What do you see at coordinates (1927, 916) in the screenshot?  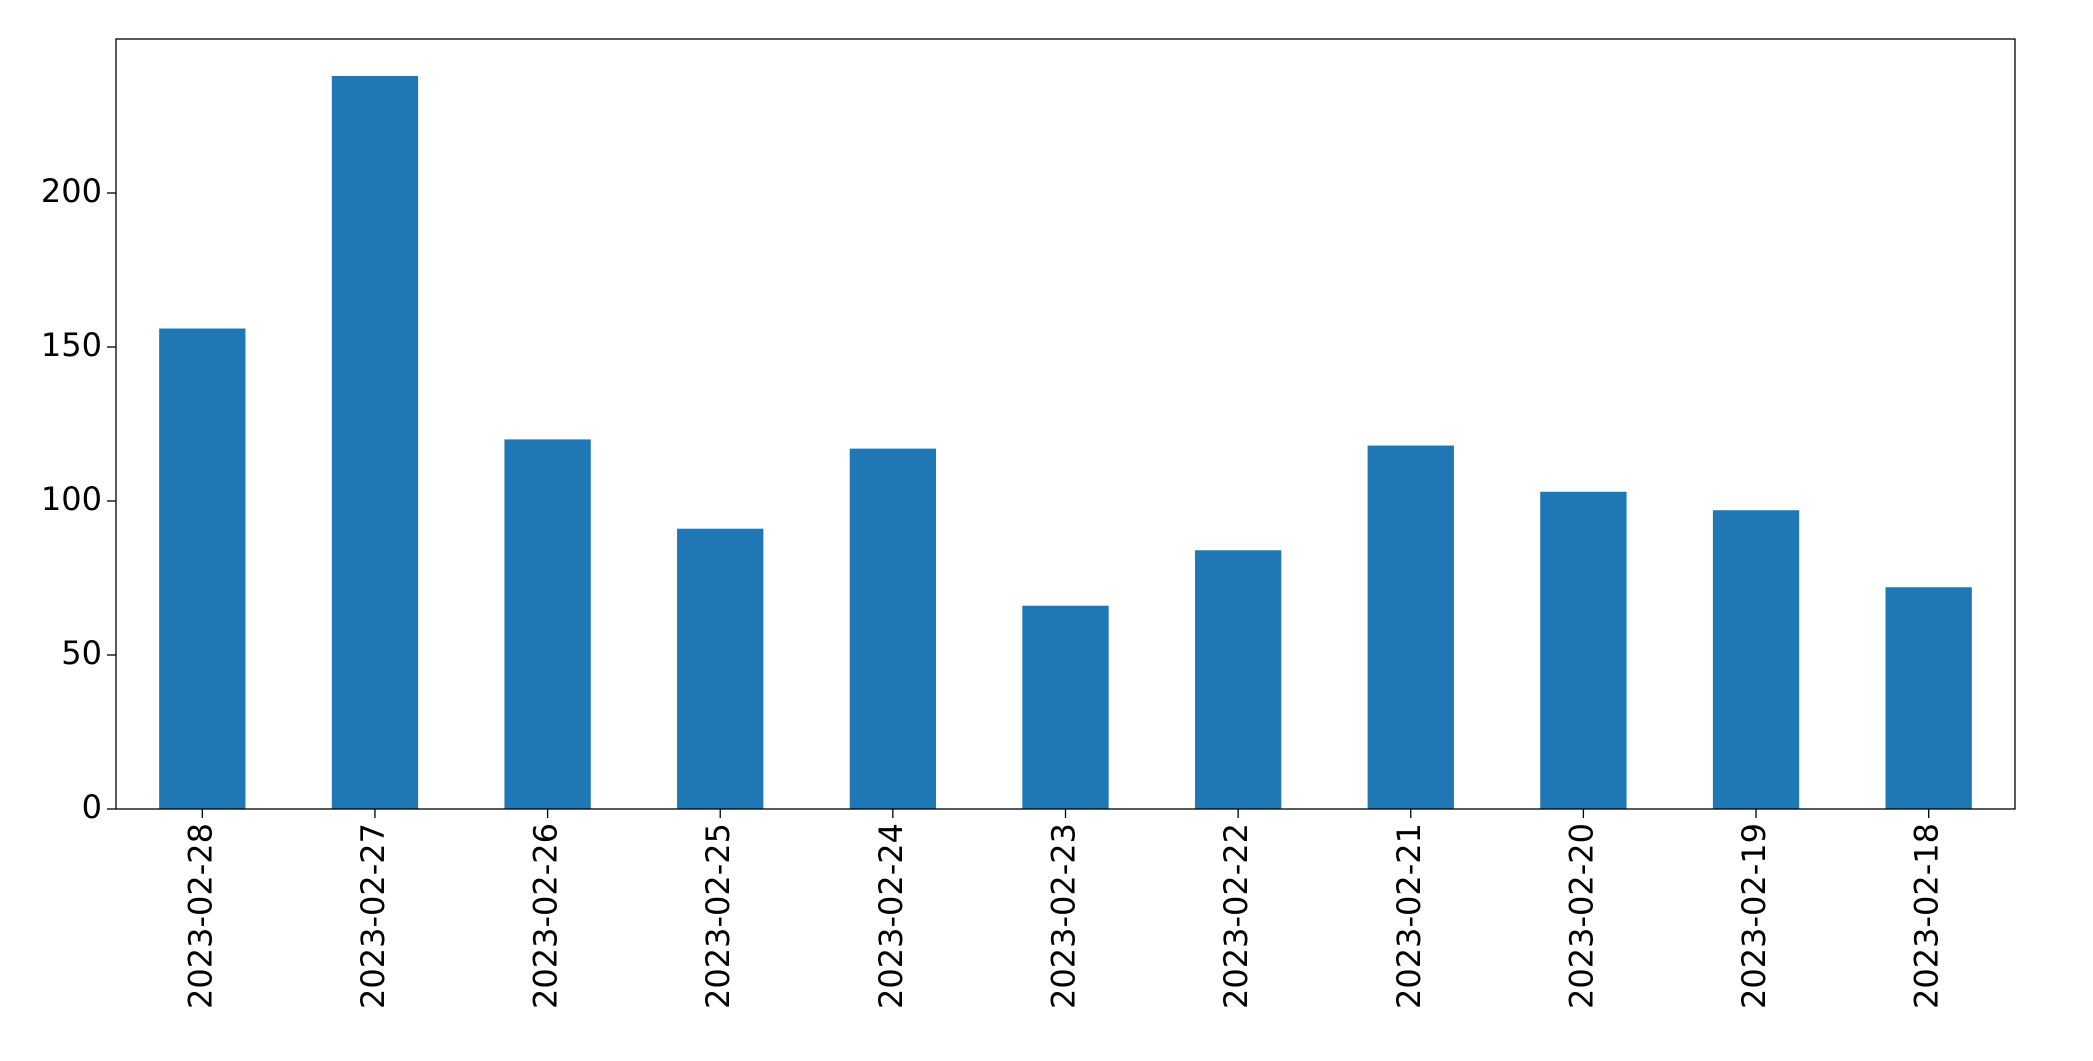 I see `x-tick-label: 2023-02-18` at bounding box center [1927, 916].